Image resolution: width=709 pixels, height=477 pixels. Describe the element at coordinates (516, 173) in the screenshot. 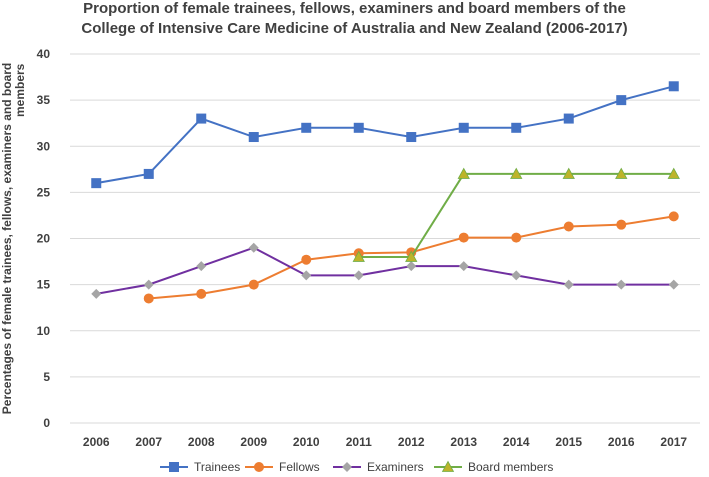

I see `point-board-members-2014` at that location.